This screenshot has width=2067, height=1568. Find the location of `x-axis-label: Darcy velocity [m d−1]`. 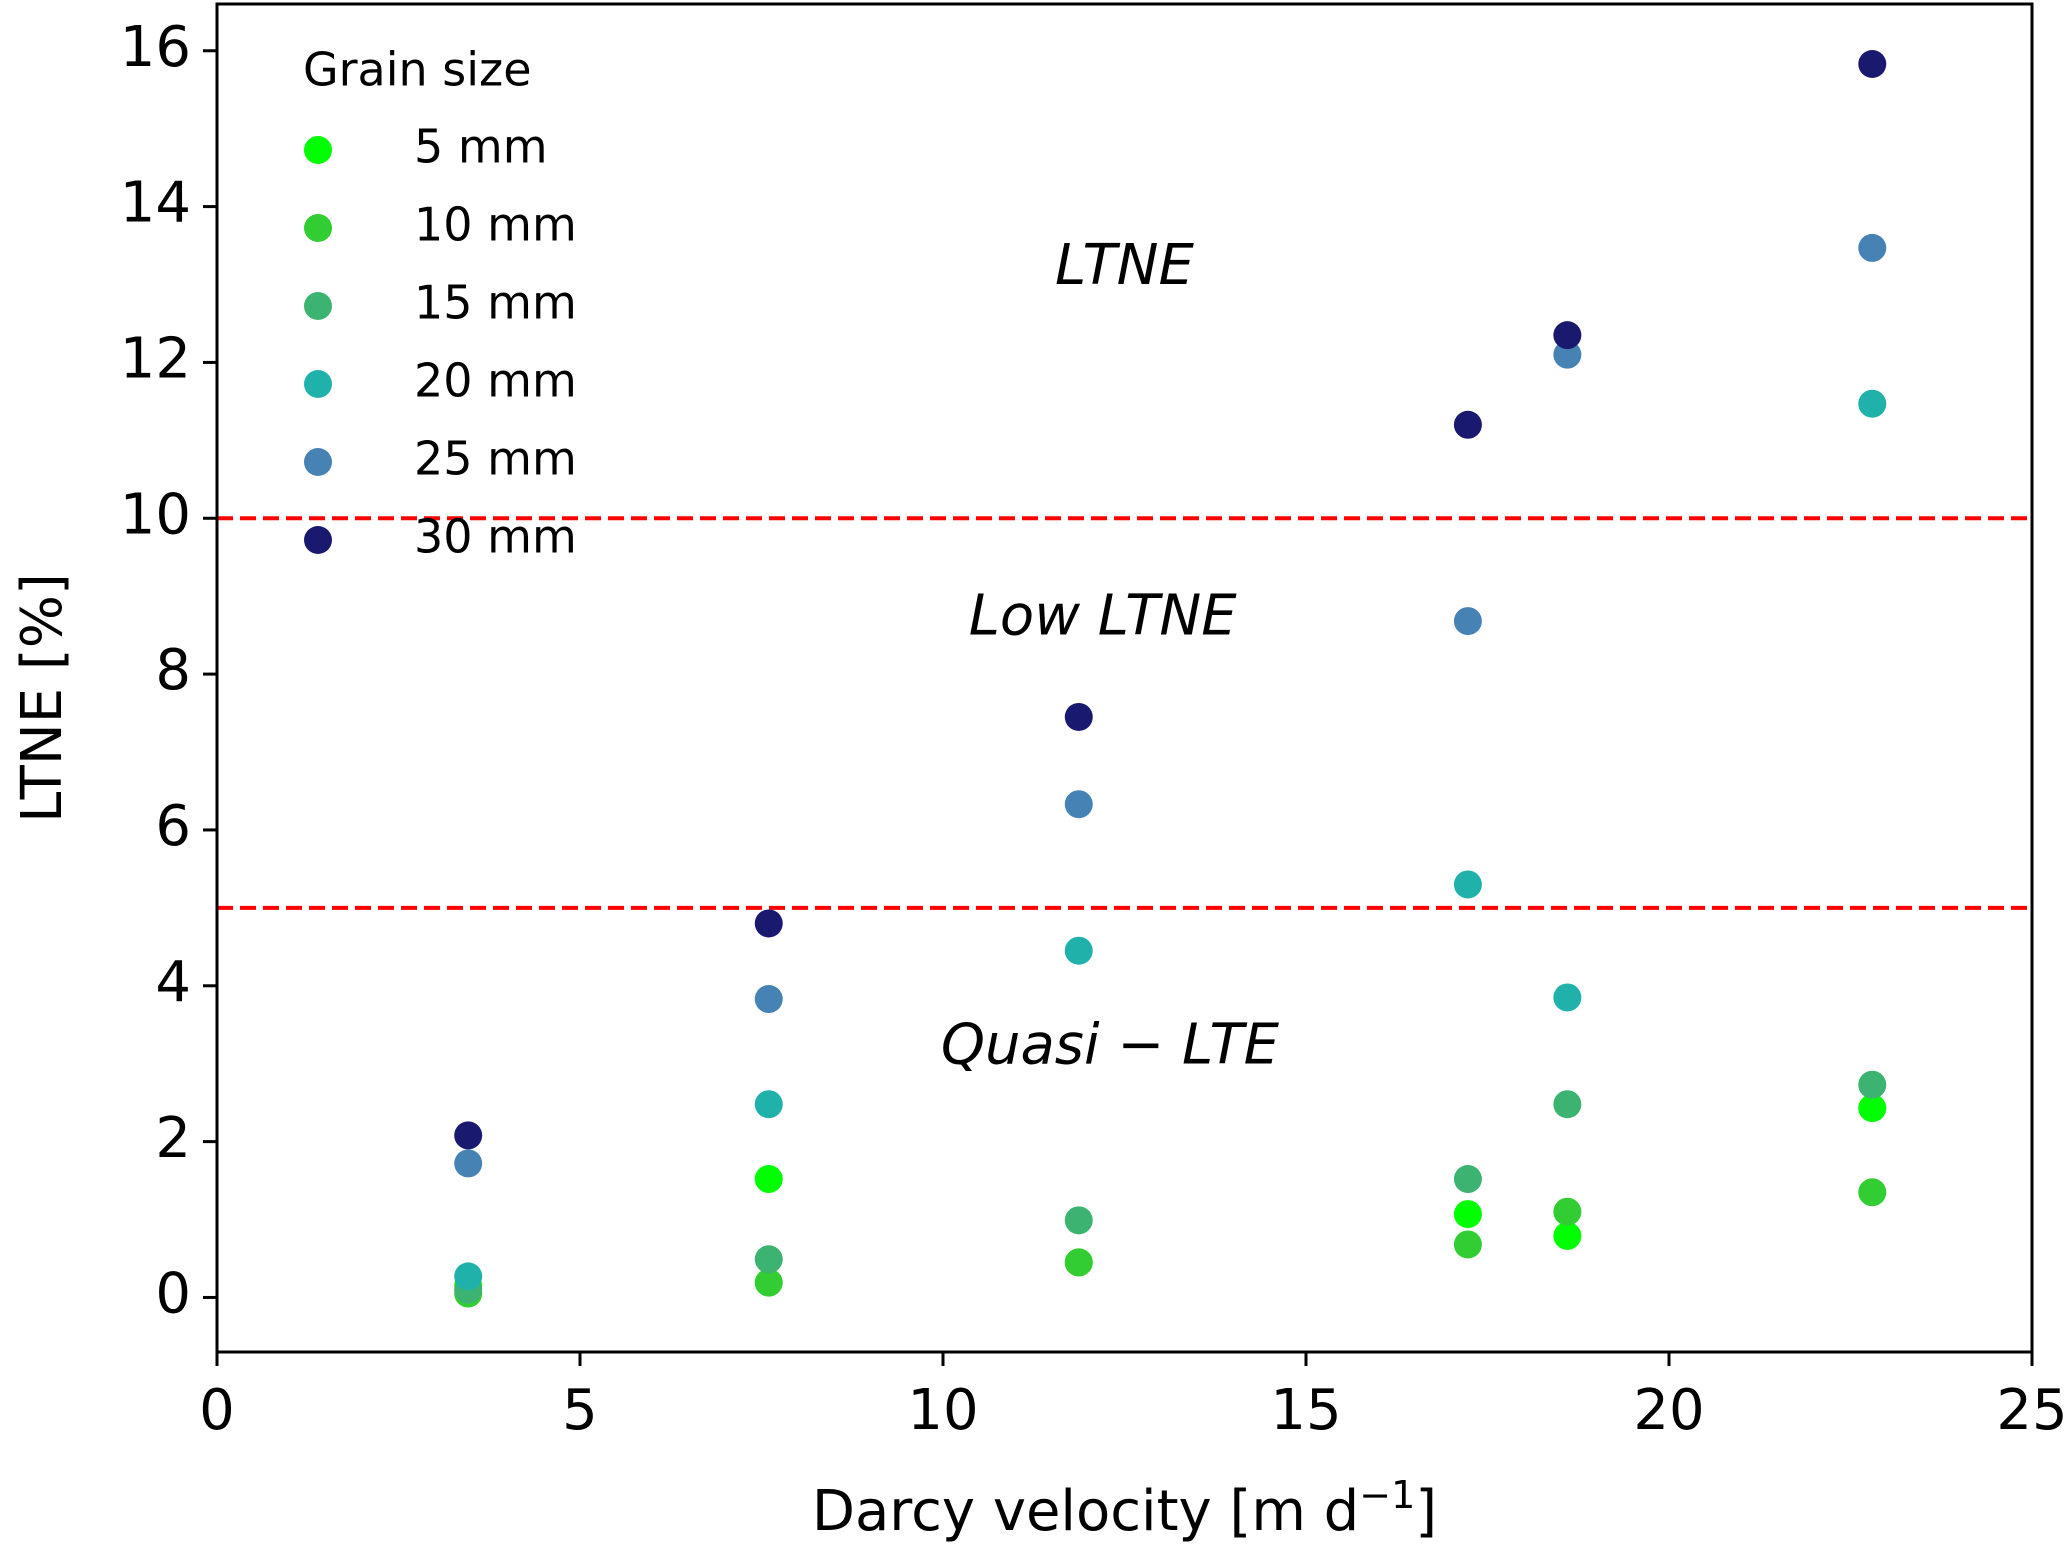

x-axis-label: Darcy velocity [m d−1] is located at coordinates (1124, 1508).